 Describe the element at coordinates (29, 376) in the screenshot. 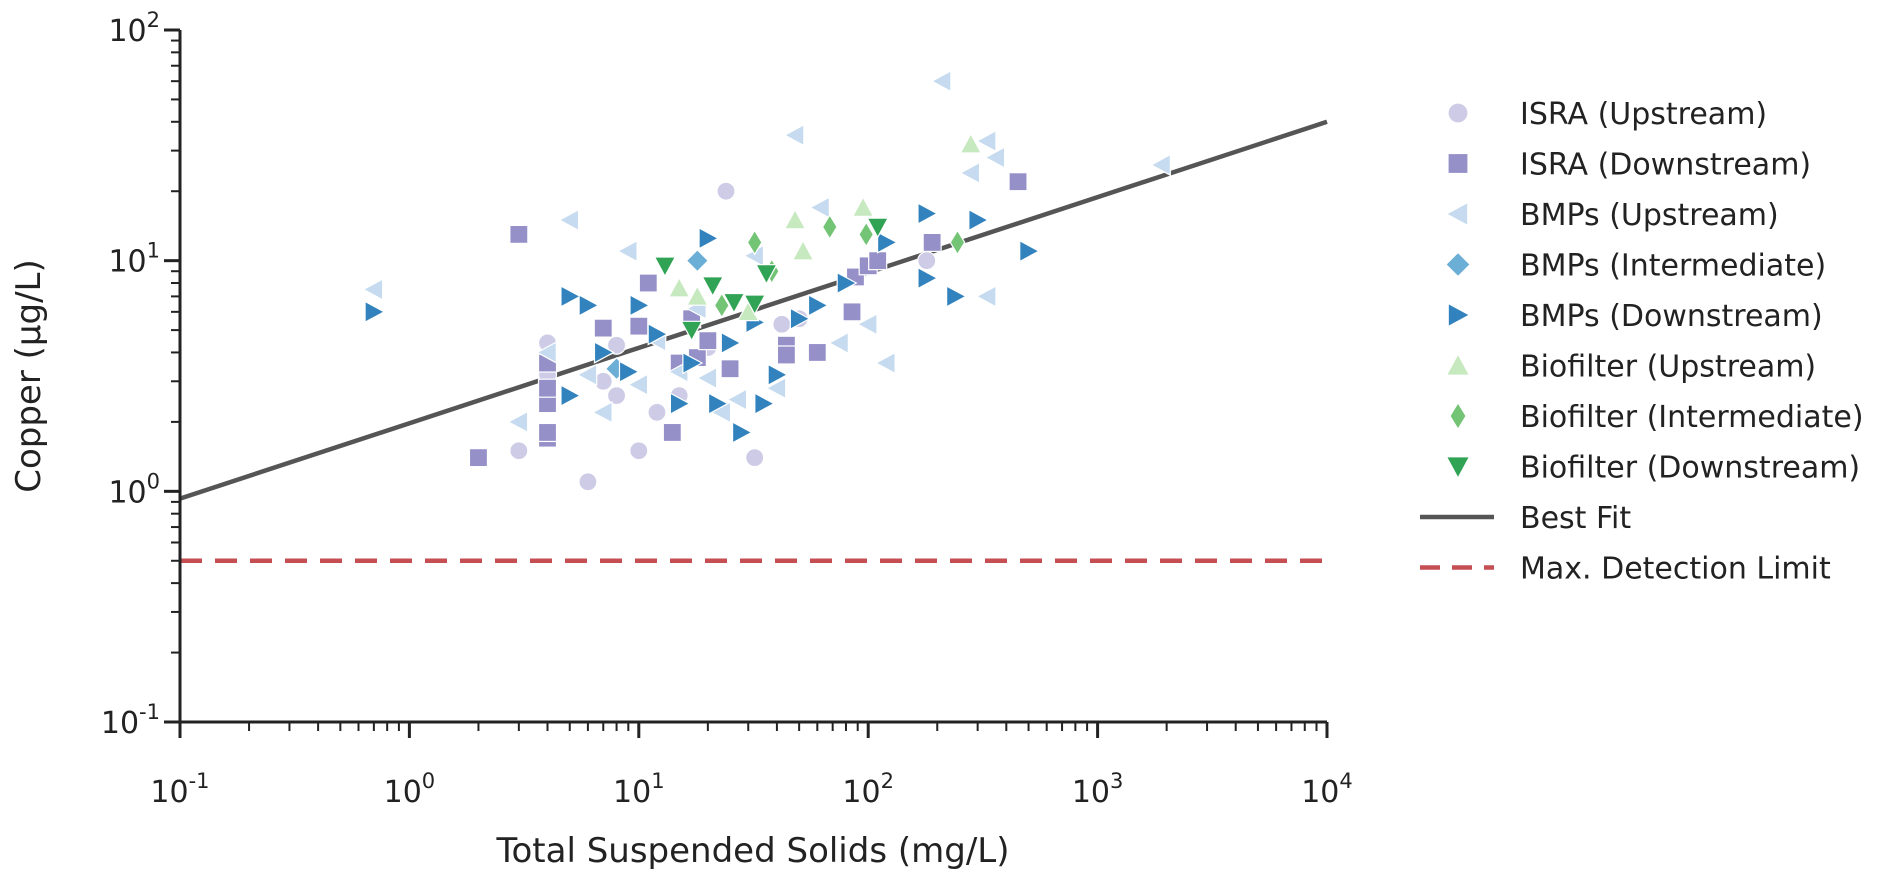

I see `y-axis-title: Copper (µg/L)` at that location.